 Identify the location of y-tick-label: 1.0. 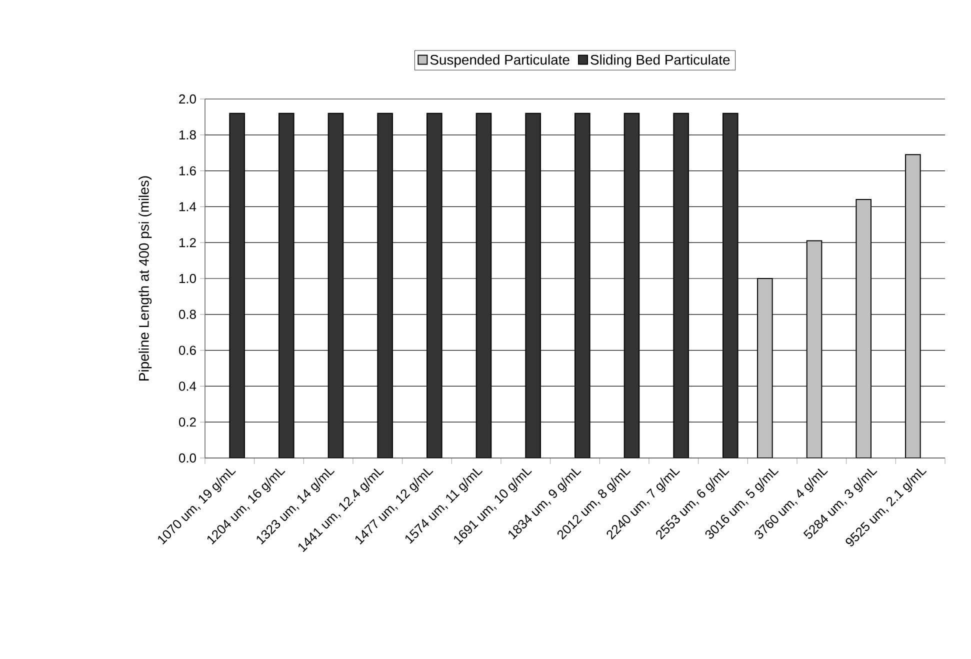
(187, 279).